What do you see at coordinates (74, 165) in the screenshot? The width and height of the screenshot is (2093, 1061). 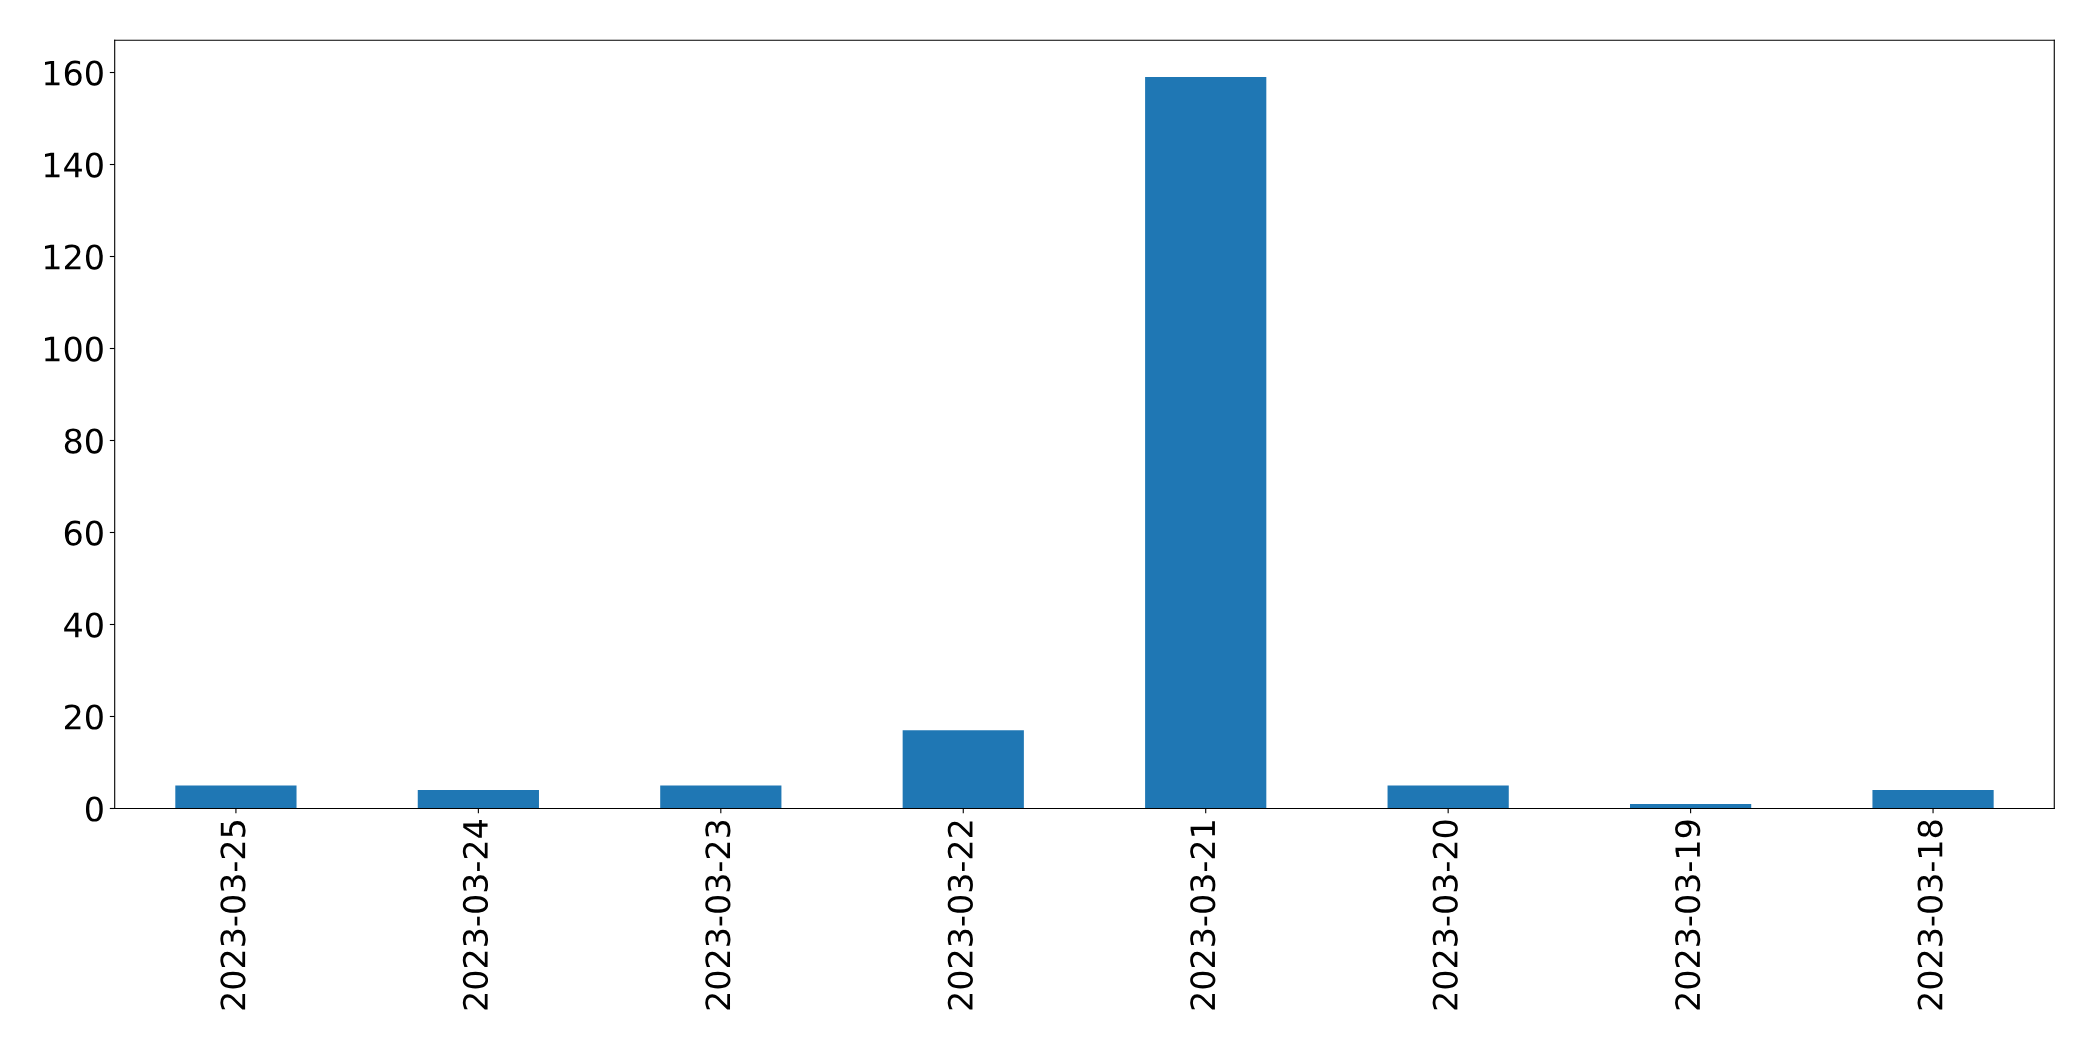 I see `y-tick-label: 140` at bounding box center [74, 165].